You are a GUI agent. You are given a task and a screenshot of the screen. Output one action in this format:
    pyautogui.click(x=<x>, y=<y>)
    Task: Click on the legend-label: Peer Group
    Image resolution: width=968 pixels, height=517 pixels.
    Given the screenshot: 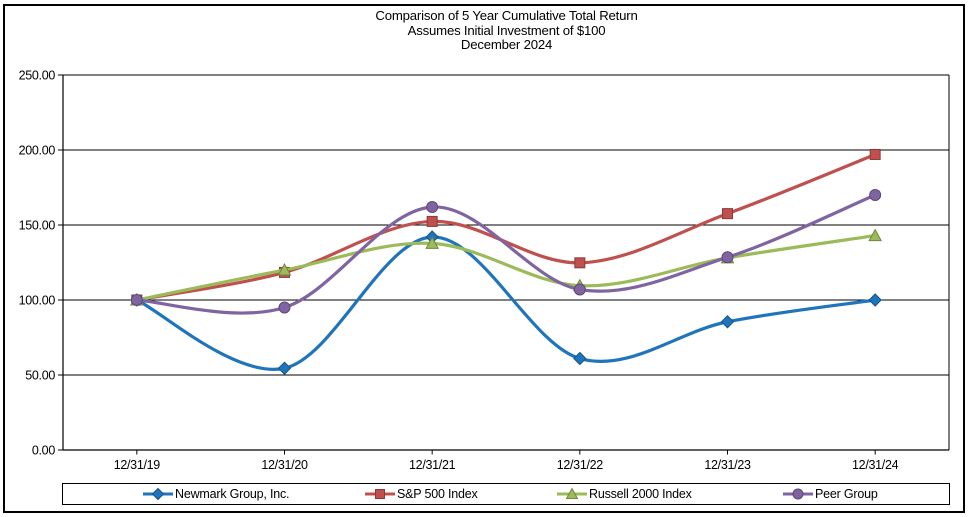 What is the action you would take?
    pyautogui.click(x=846, y=494)
    